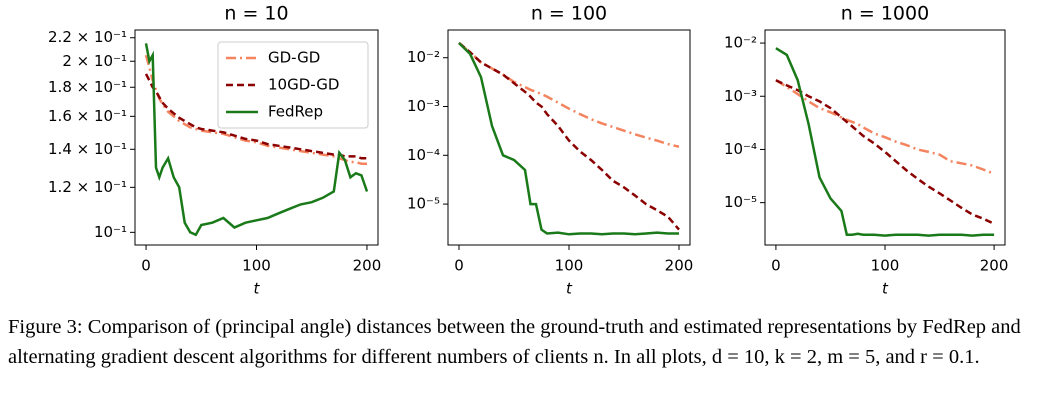  I want to click on chart-title: n = 10, so click(256, 14).